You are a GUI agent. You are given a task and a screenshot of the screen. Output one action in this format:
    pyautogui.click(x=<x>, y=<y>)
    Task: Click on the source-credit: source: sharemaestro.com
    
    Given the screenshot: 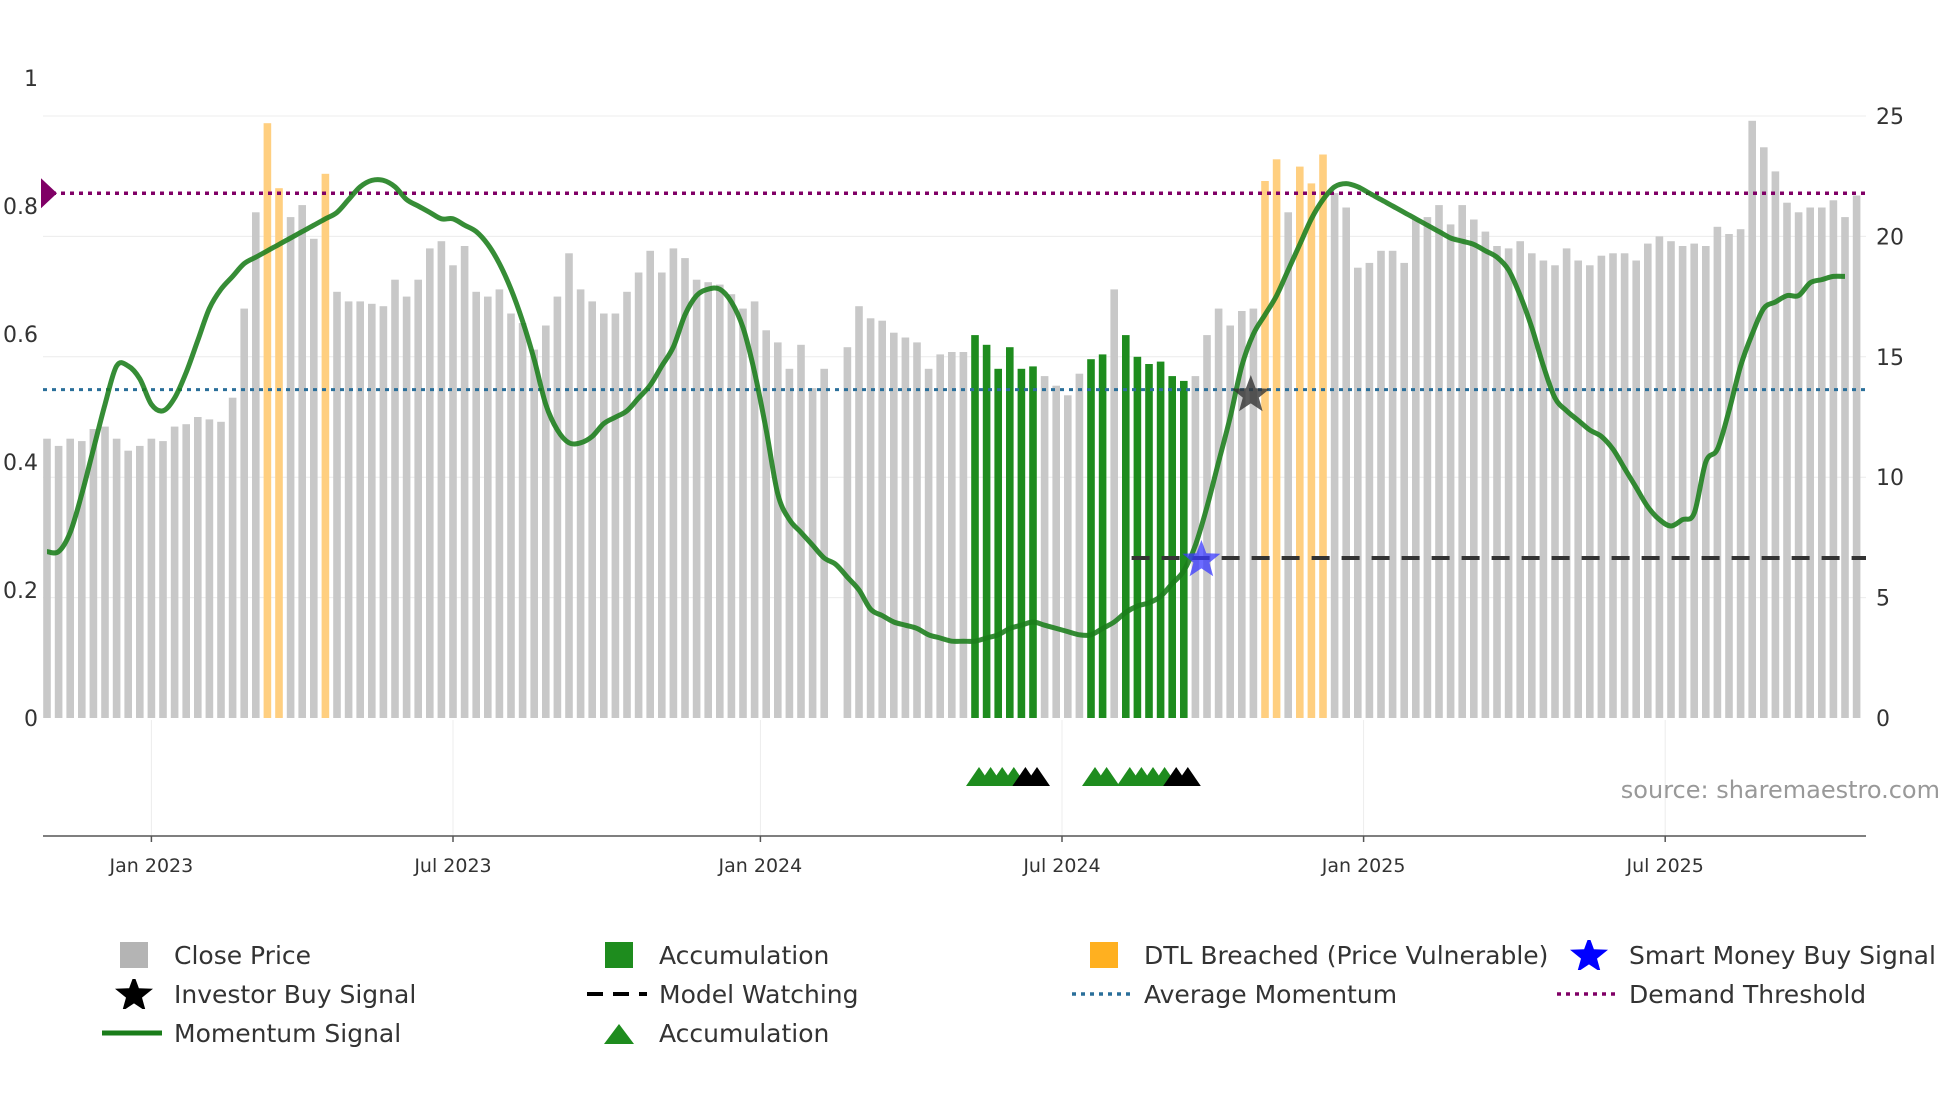 What is the action you would take?
    pyautogui.click(x=1780, y=790)
    